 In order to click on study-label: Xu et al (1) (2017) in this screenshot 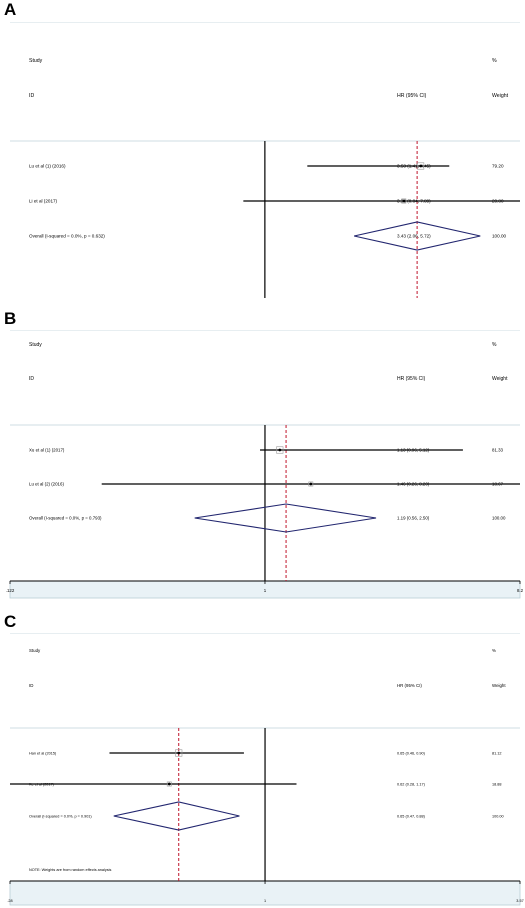, I will do `click(47, 450)`.